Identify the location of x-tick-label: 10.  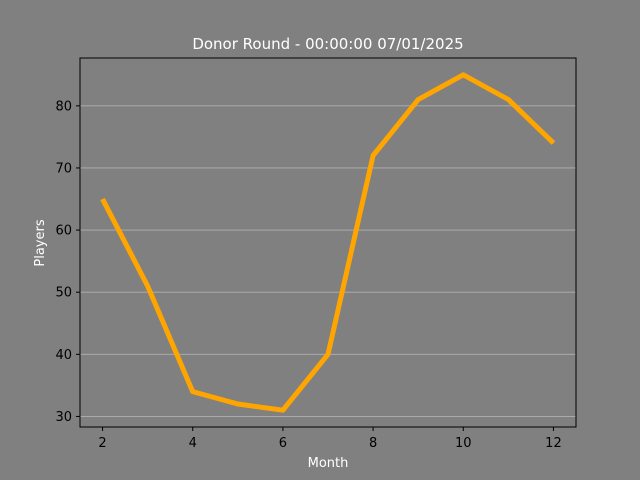
(463, 443).